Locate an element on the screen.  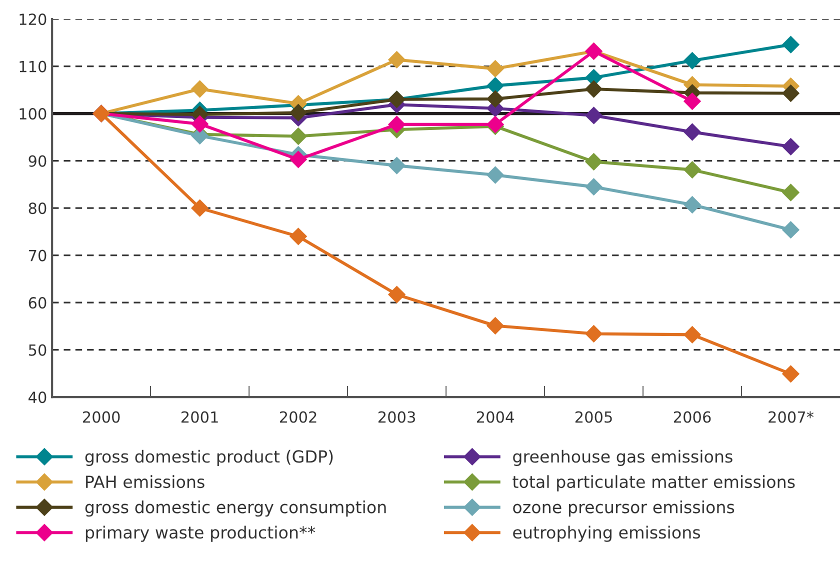
legend-label: greenhouse gas emissions is located at coordinates (622, 458).